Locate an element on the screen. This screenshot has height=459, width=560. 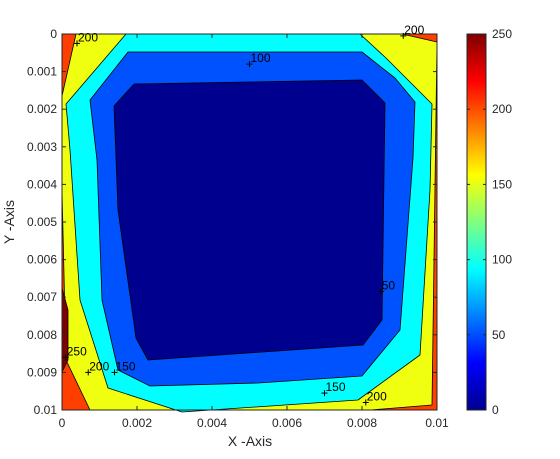
y-tick-label: 0.008 is located at coordinates (42, 335).